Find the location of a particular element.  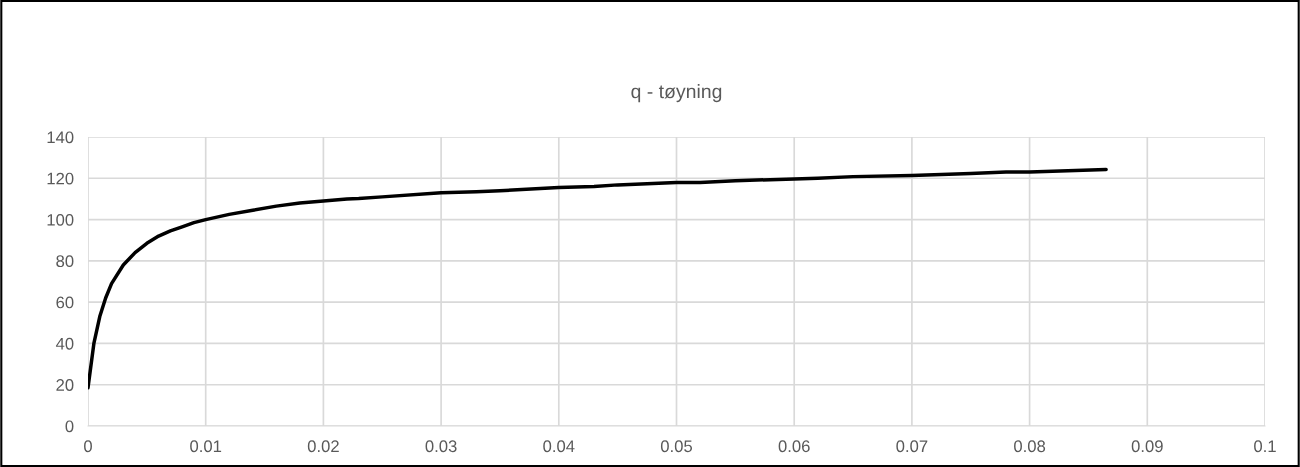

x-tick-label: 0.09 is located at coordinates (1147, 446).